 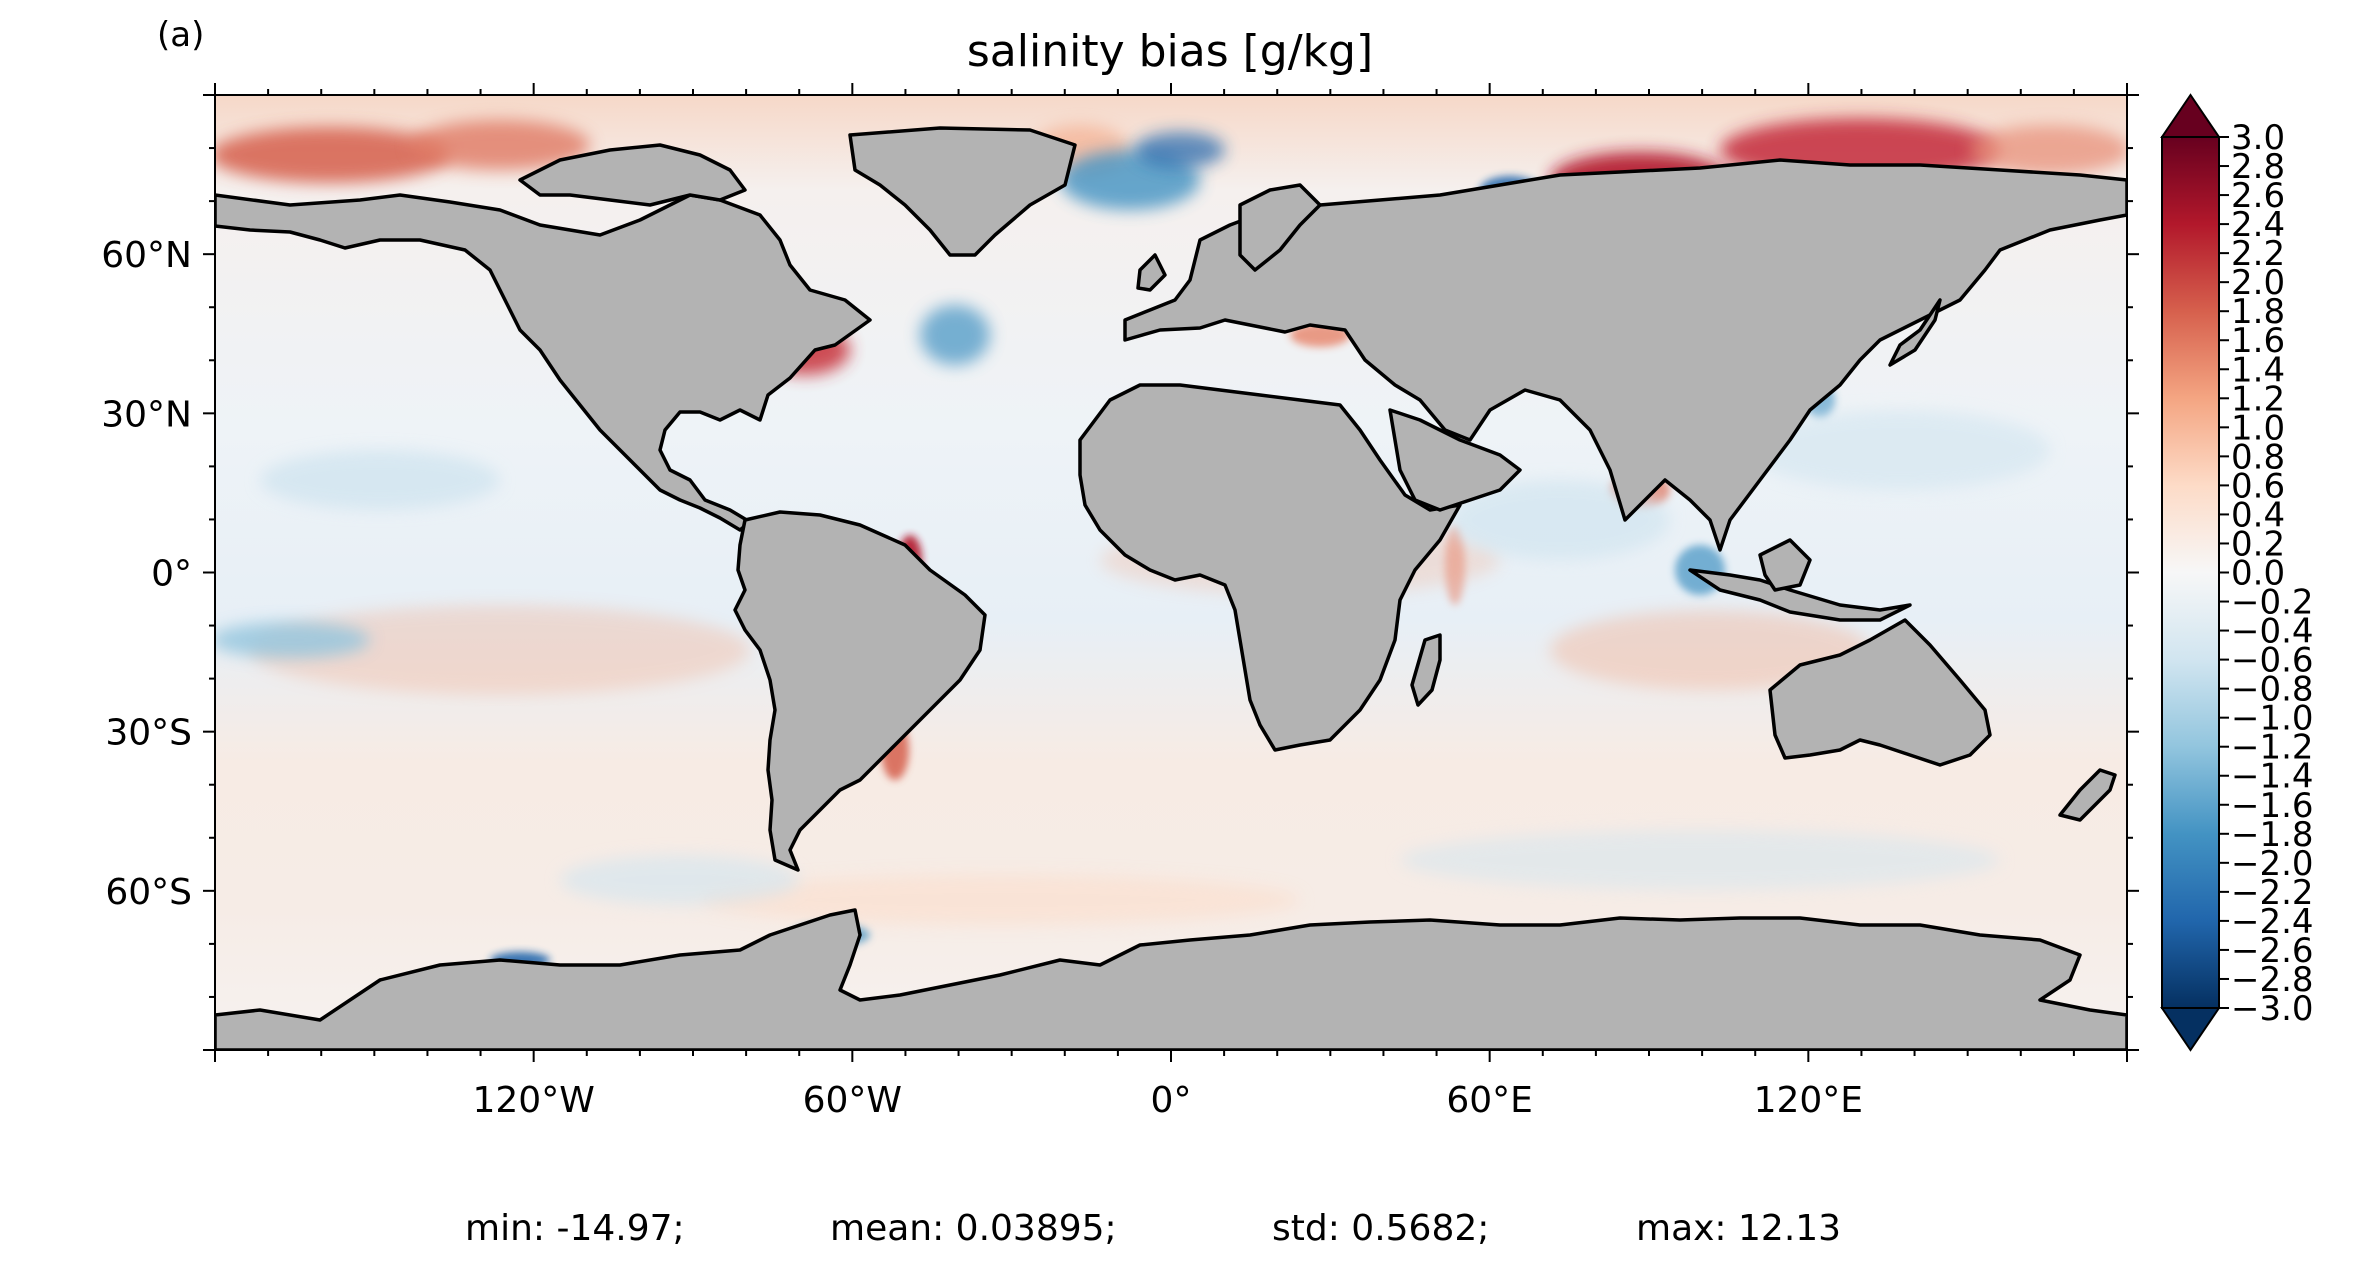 What do you see at coordinates (1455, 460) in the screenshot?
I see `arabia-landmass` at bounding box center [1455, 460].